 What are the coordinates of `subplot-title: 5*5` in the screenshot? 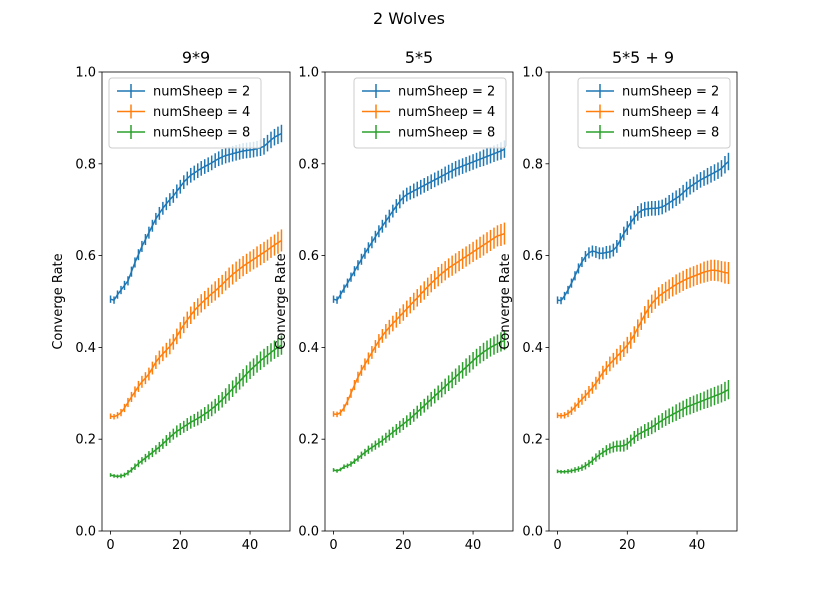 It's located at (419, 57).